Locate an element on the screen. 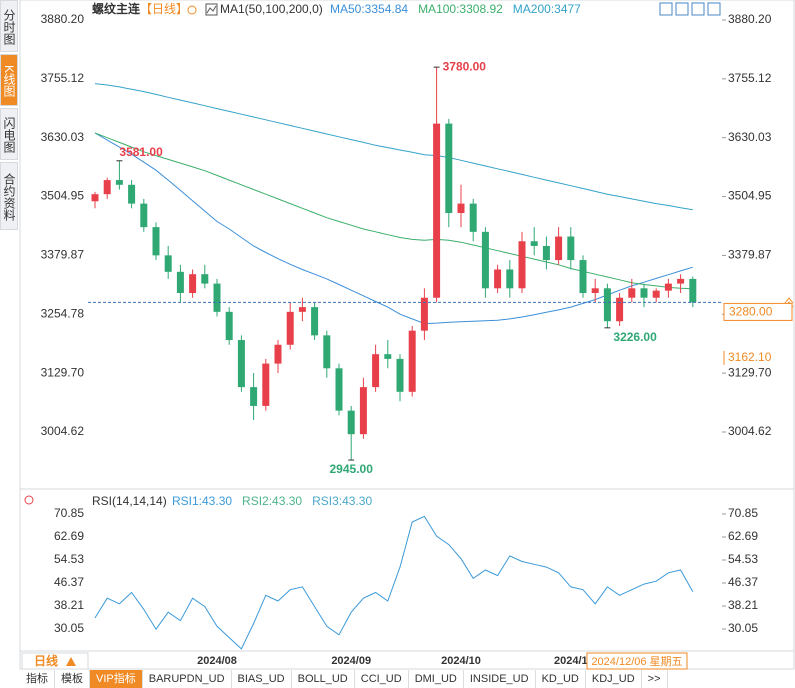 This screenshot has width=795, height=688. rsi-icon is located at coordinates (29, 500).